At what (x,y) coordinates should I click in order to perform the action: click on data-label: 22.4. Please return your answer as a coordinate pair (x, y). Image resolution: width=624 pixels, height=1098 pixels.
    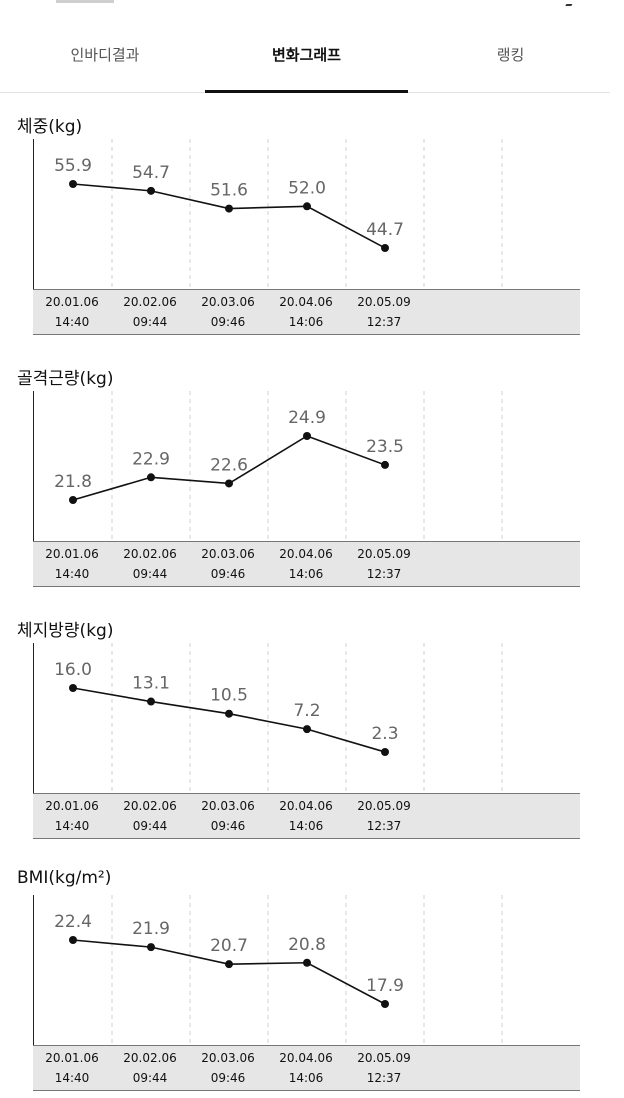
    Looking at the image, I should click on (73, 922).